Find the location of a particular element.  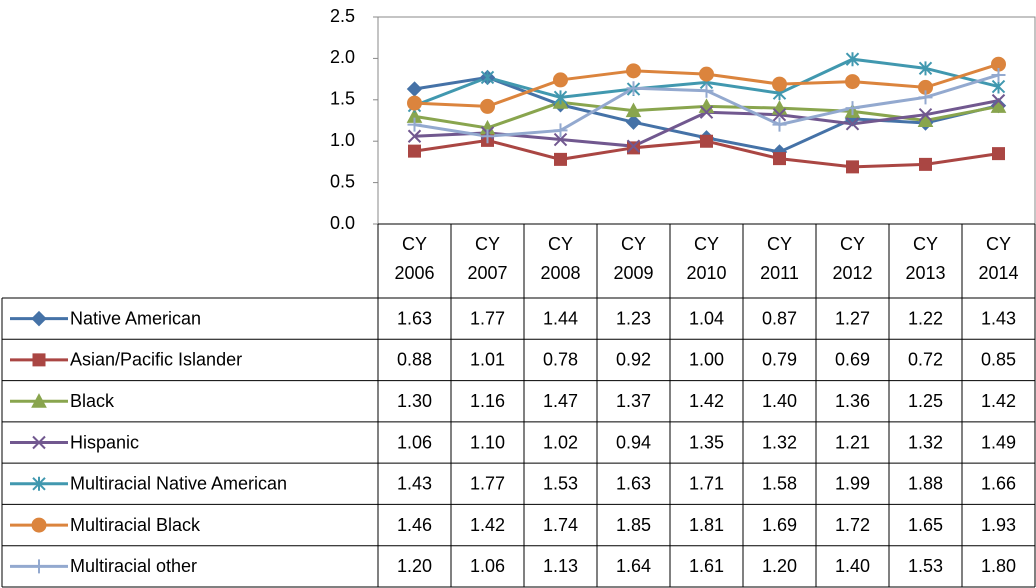

table-value: 1.01 is located at coordinates (487, 360).